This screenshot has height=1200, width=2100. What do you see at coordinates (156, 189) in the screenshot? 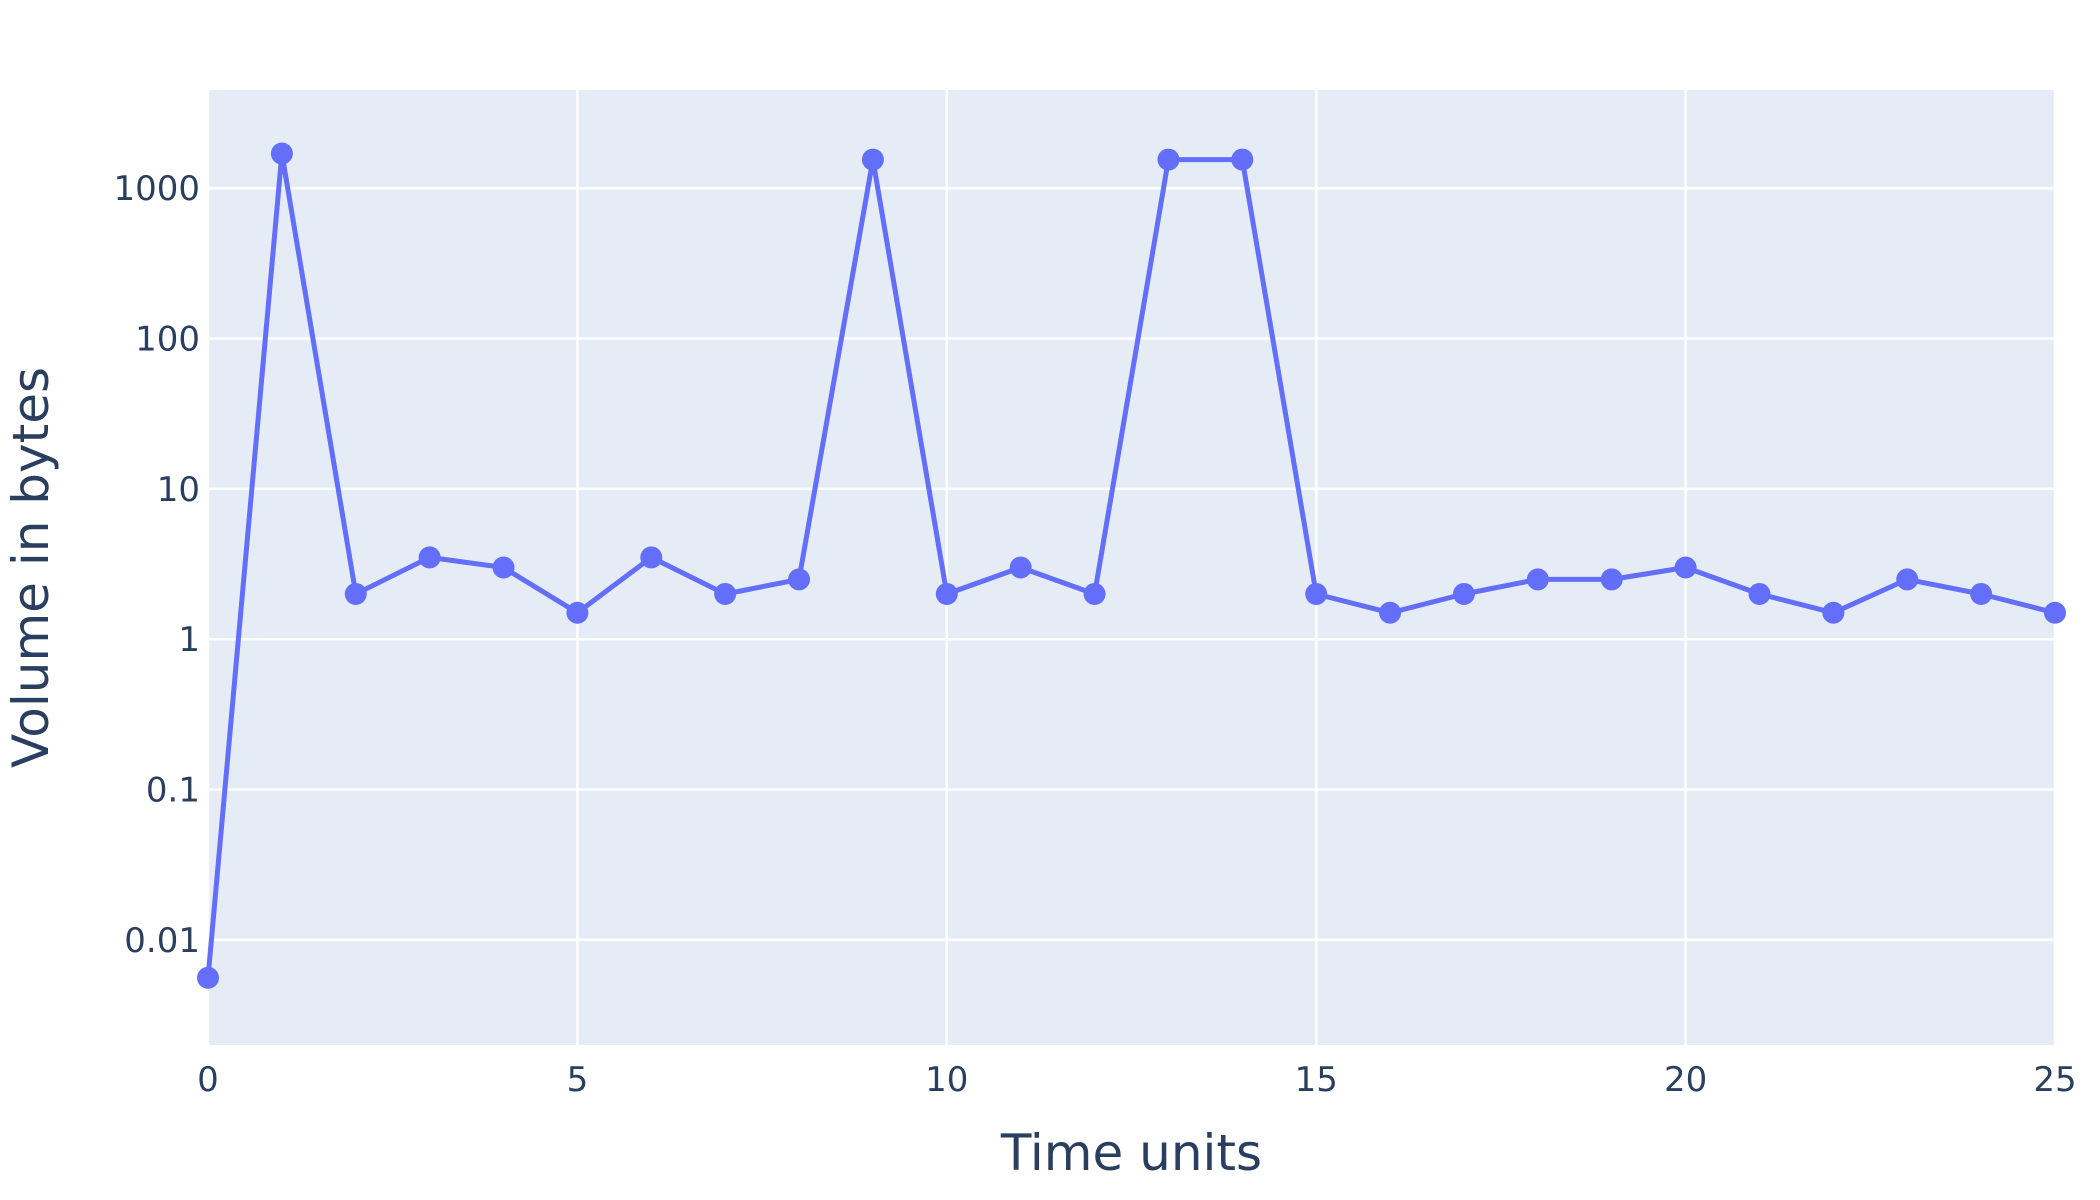
I see `y-tick-label: 1000` at bounding box center [156, 189].